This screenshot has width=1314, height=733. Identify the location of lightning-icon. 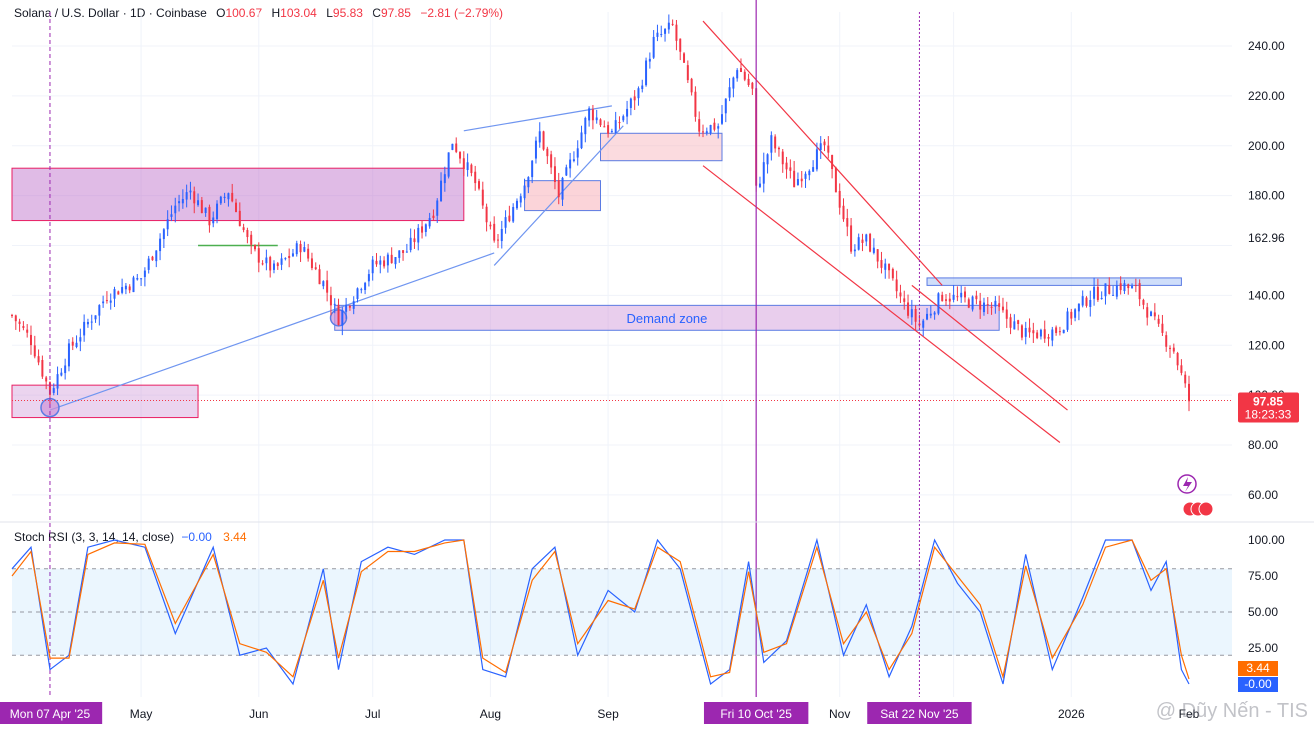
(1187, 484).